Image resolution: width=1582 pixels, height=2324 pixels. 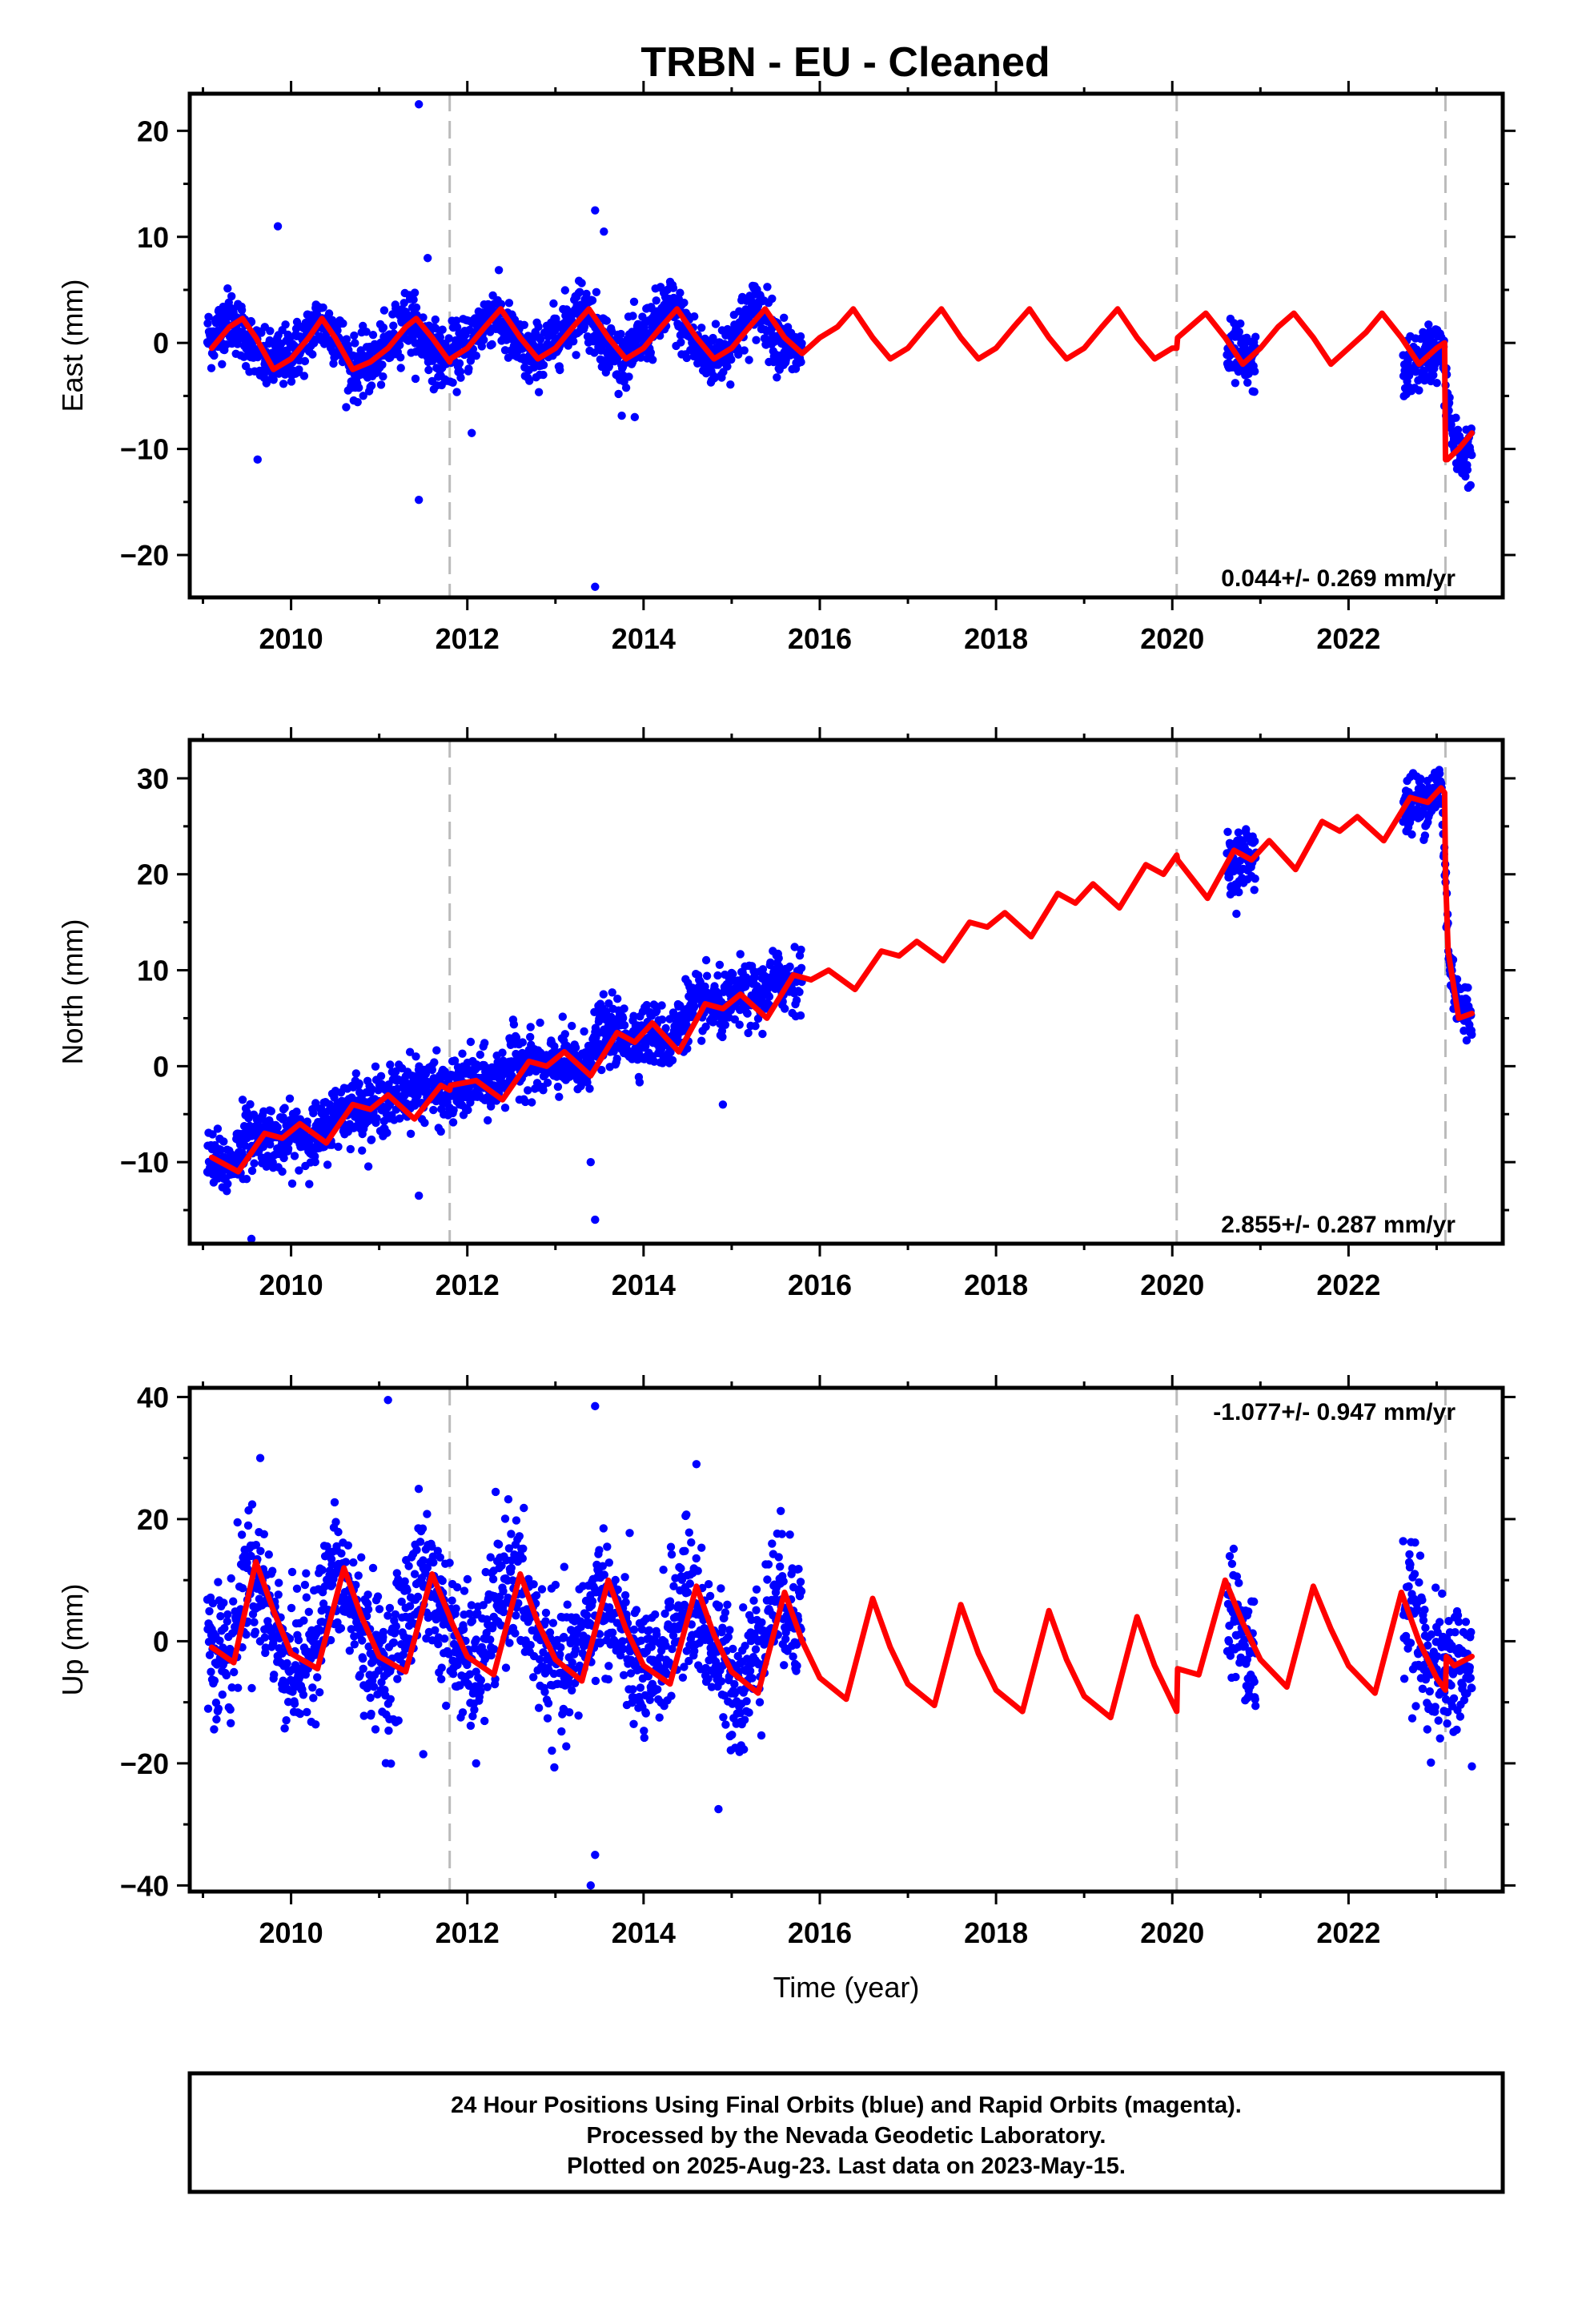 I want to click on x-tick-label: 2022, so click(x=1348, y=638).